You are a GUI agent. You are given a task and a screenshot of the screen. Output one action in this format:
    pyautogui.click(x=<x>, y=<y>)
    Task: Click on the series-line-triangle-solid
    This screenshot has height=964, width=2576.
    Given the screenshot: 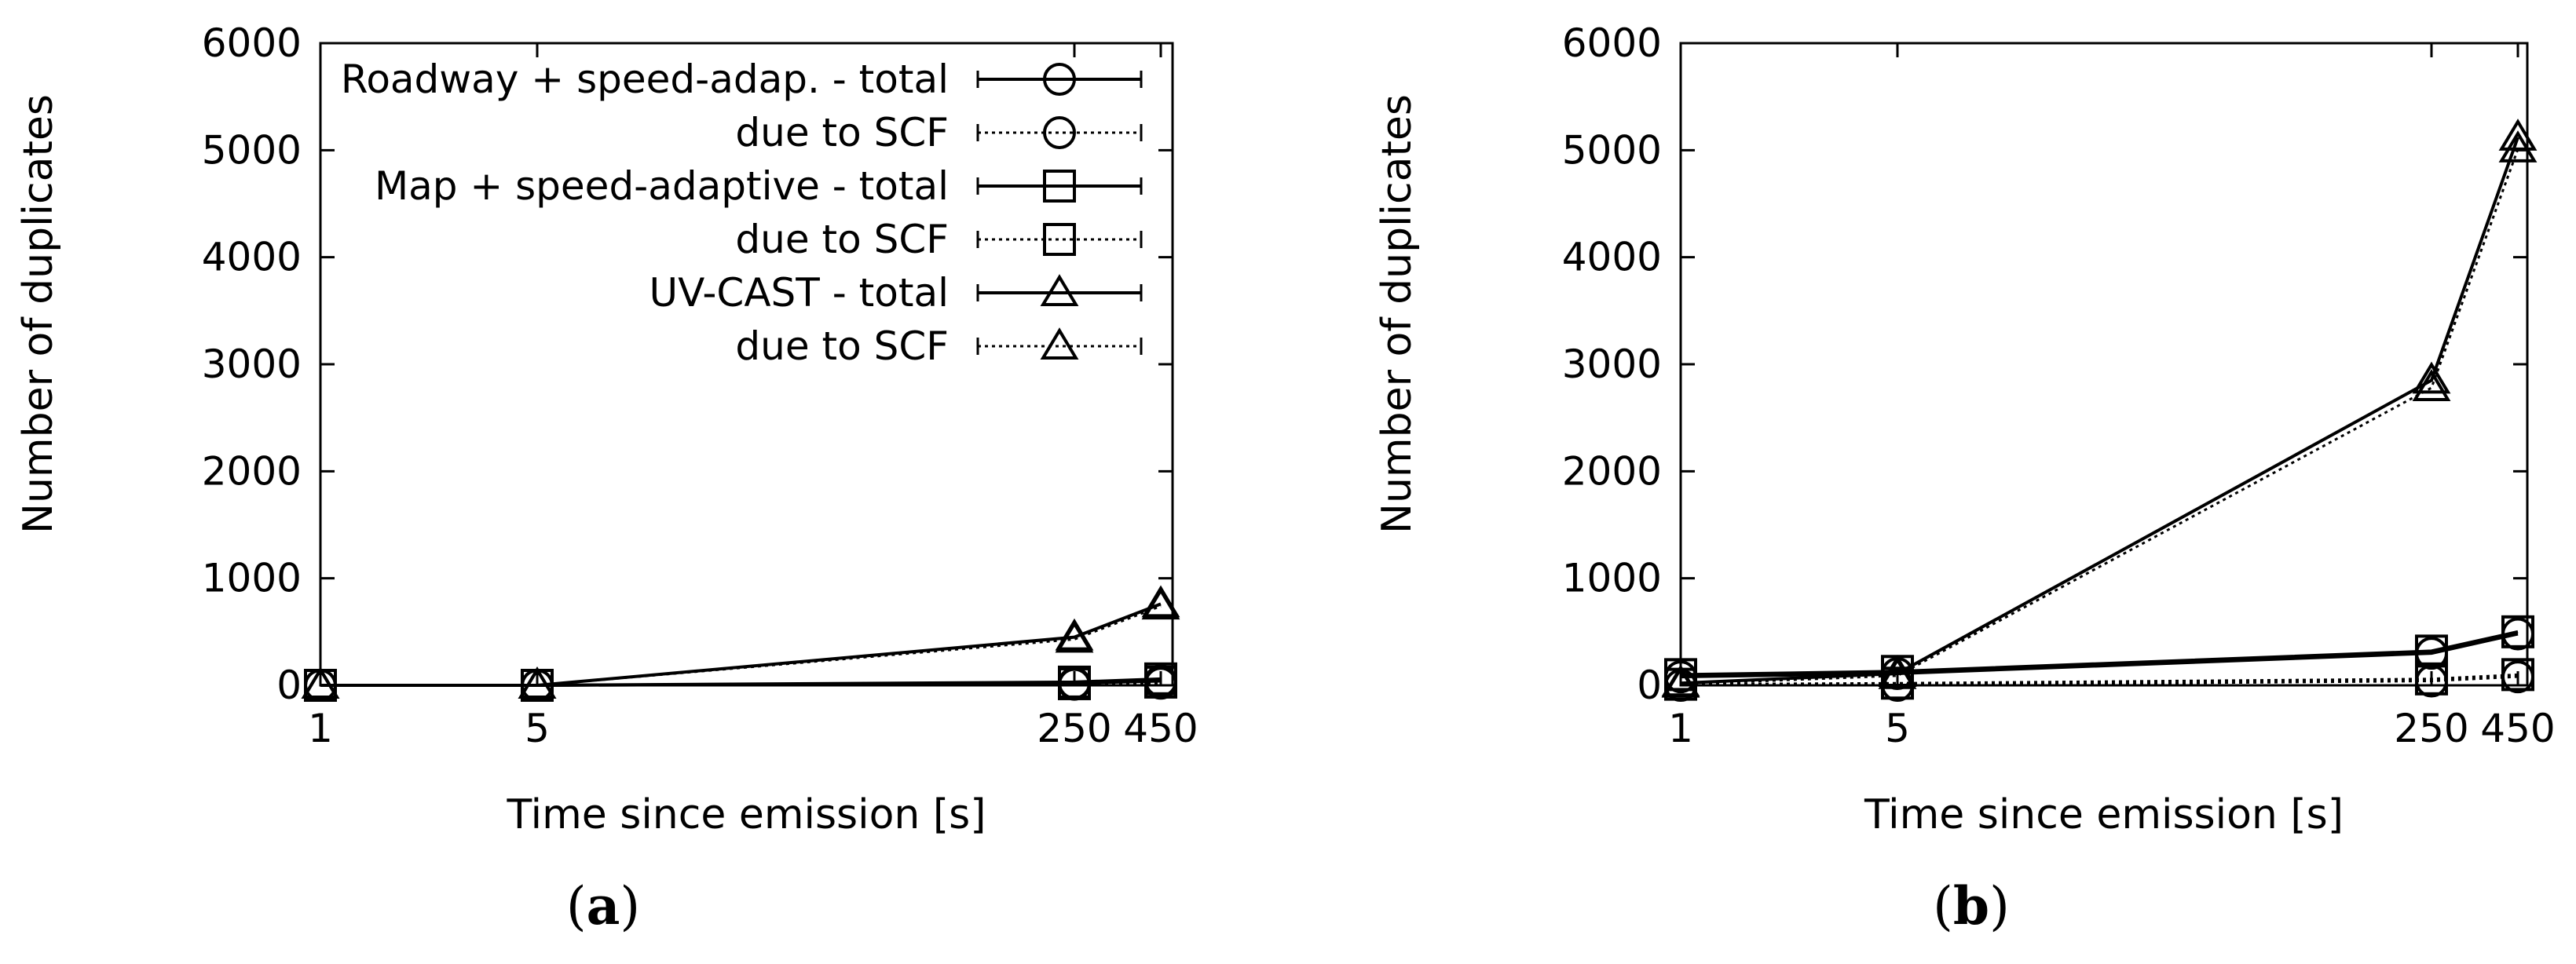 What is the action you would take?
    pyautogui.click(x=741, y=644)
    